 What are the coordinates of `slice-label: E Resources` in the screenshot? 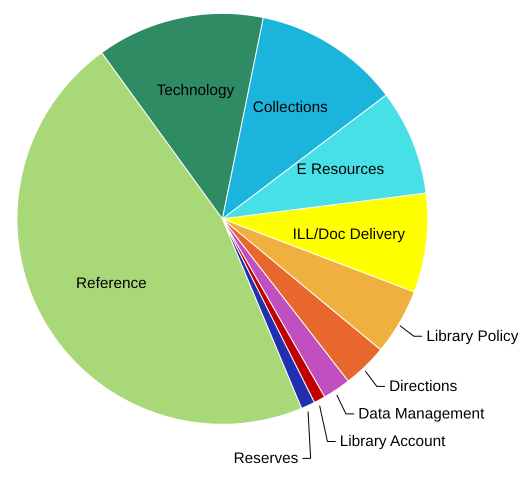 It's located at (340, 169).